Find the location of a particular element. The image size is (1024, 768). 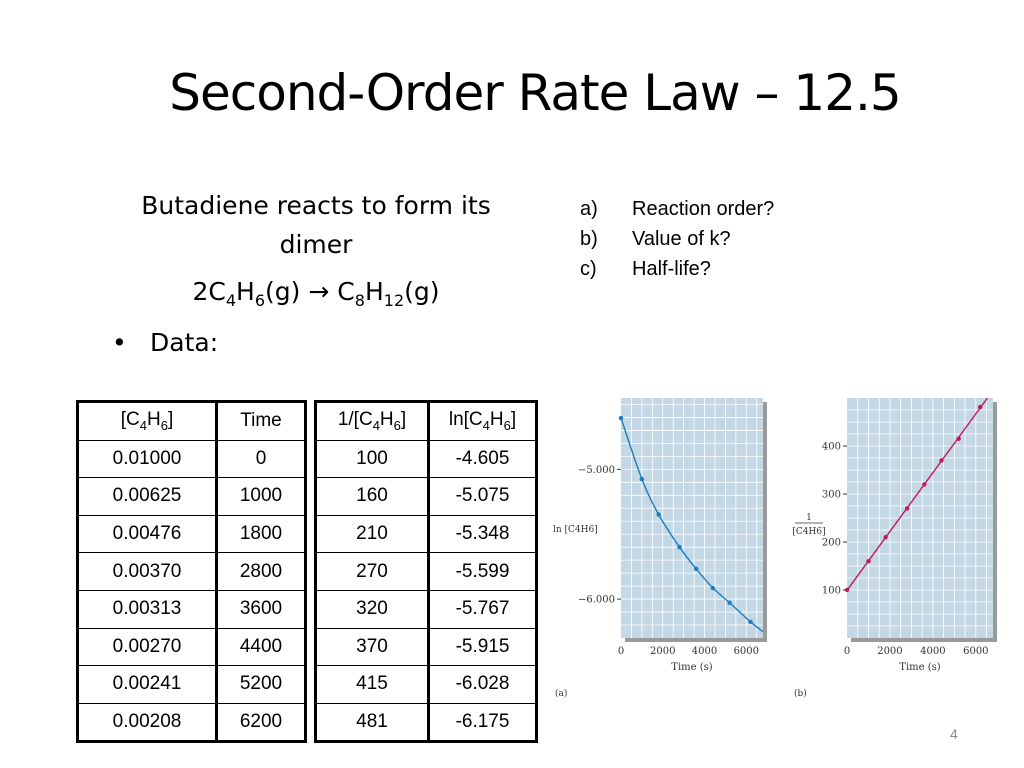

question-a: a) Reaction order? is located at coordinates (677, 209).